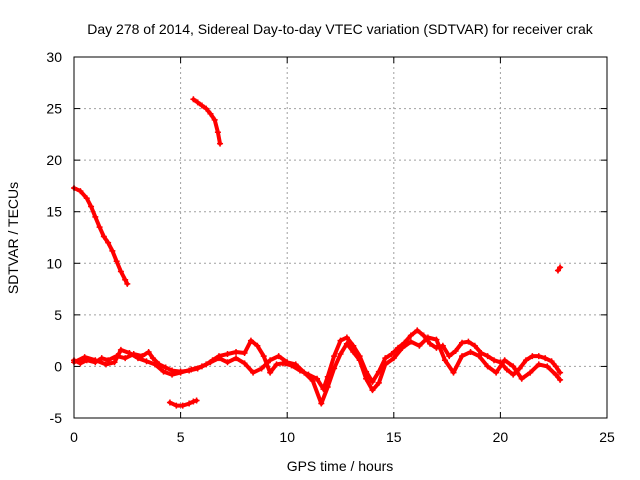  What do you see at coordinates (54, 212) in the screenshot?
I see `y-tick-label: 15` at bounding box center [54, 212].